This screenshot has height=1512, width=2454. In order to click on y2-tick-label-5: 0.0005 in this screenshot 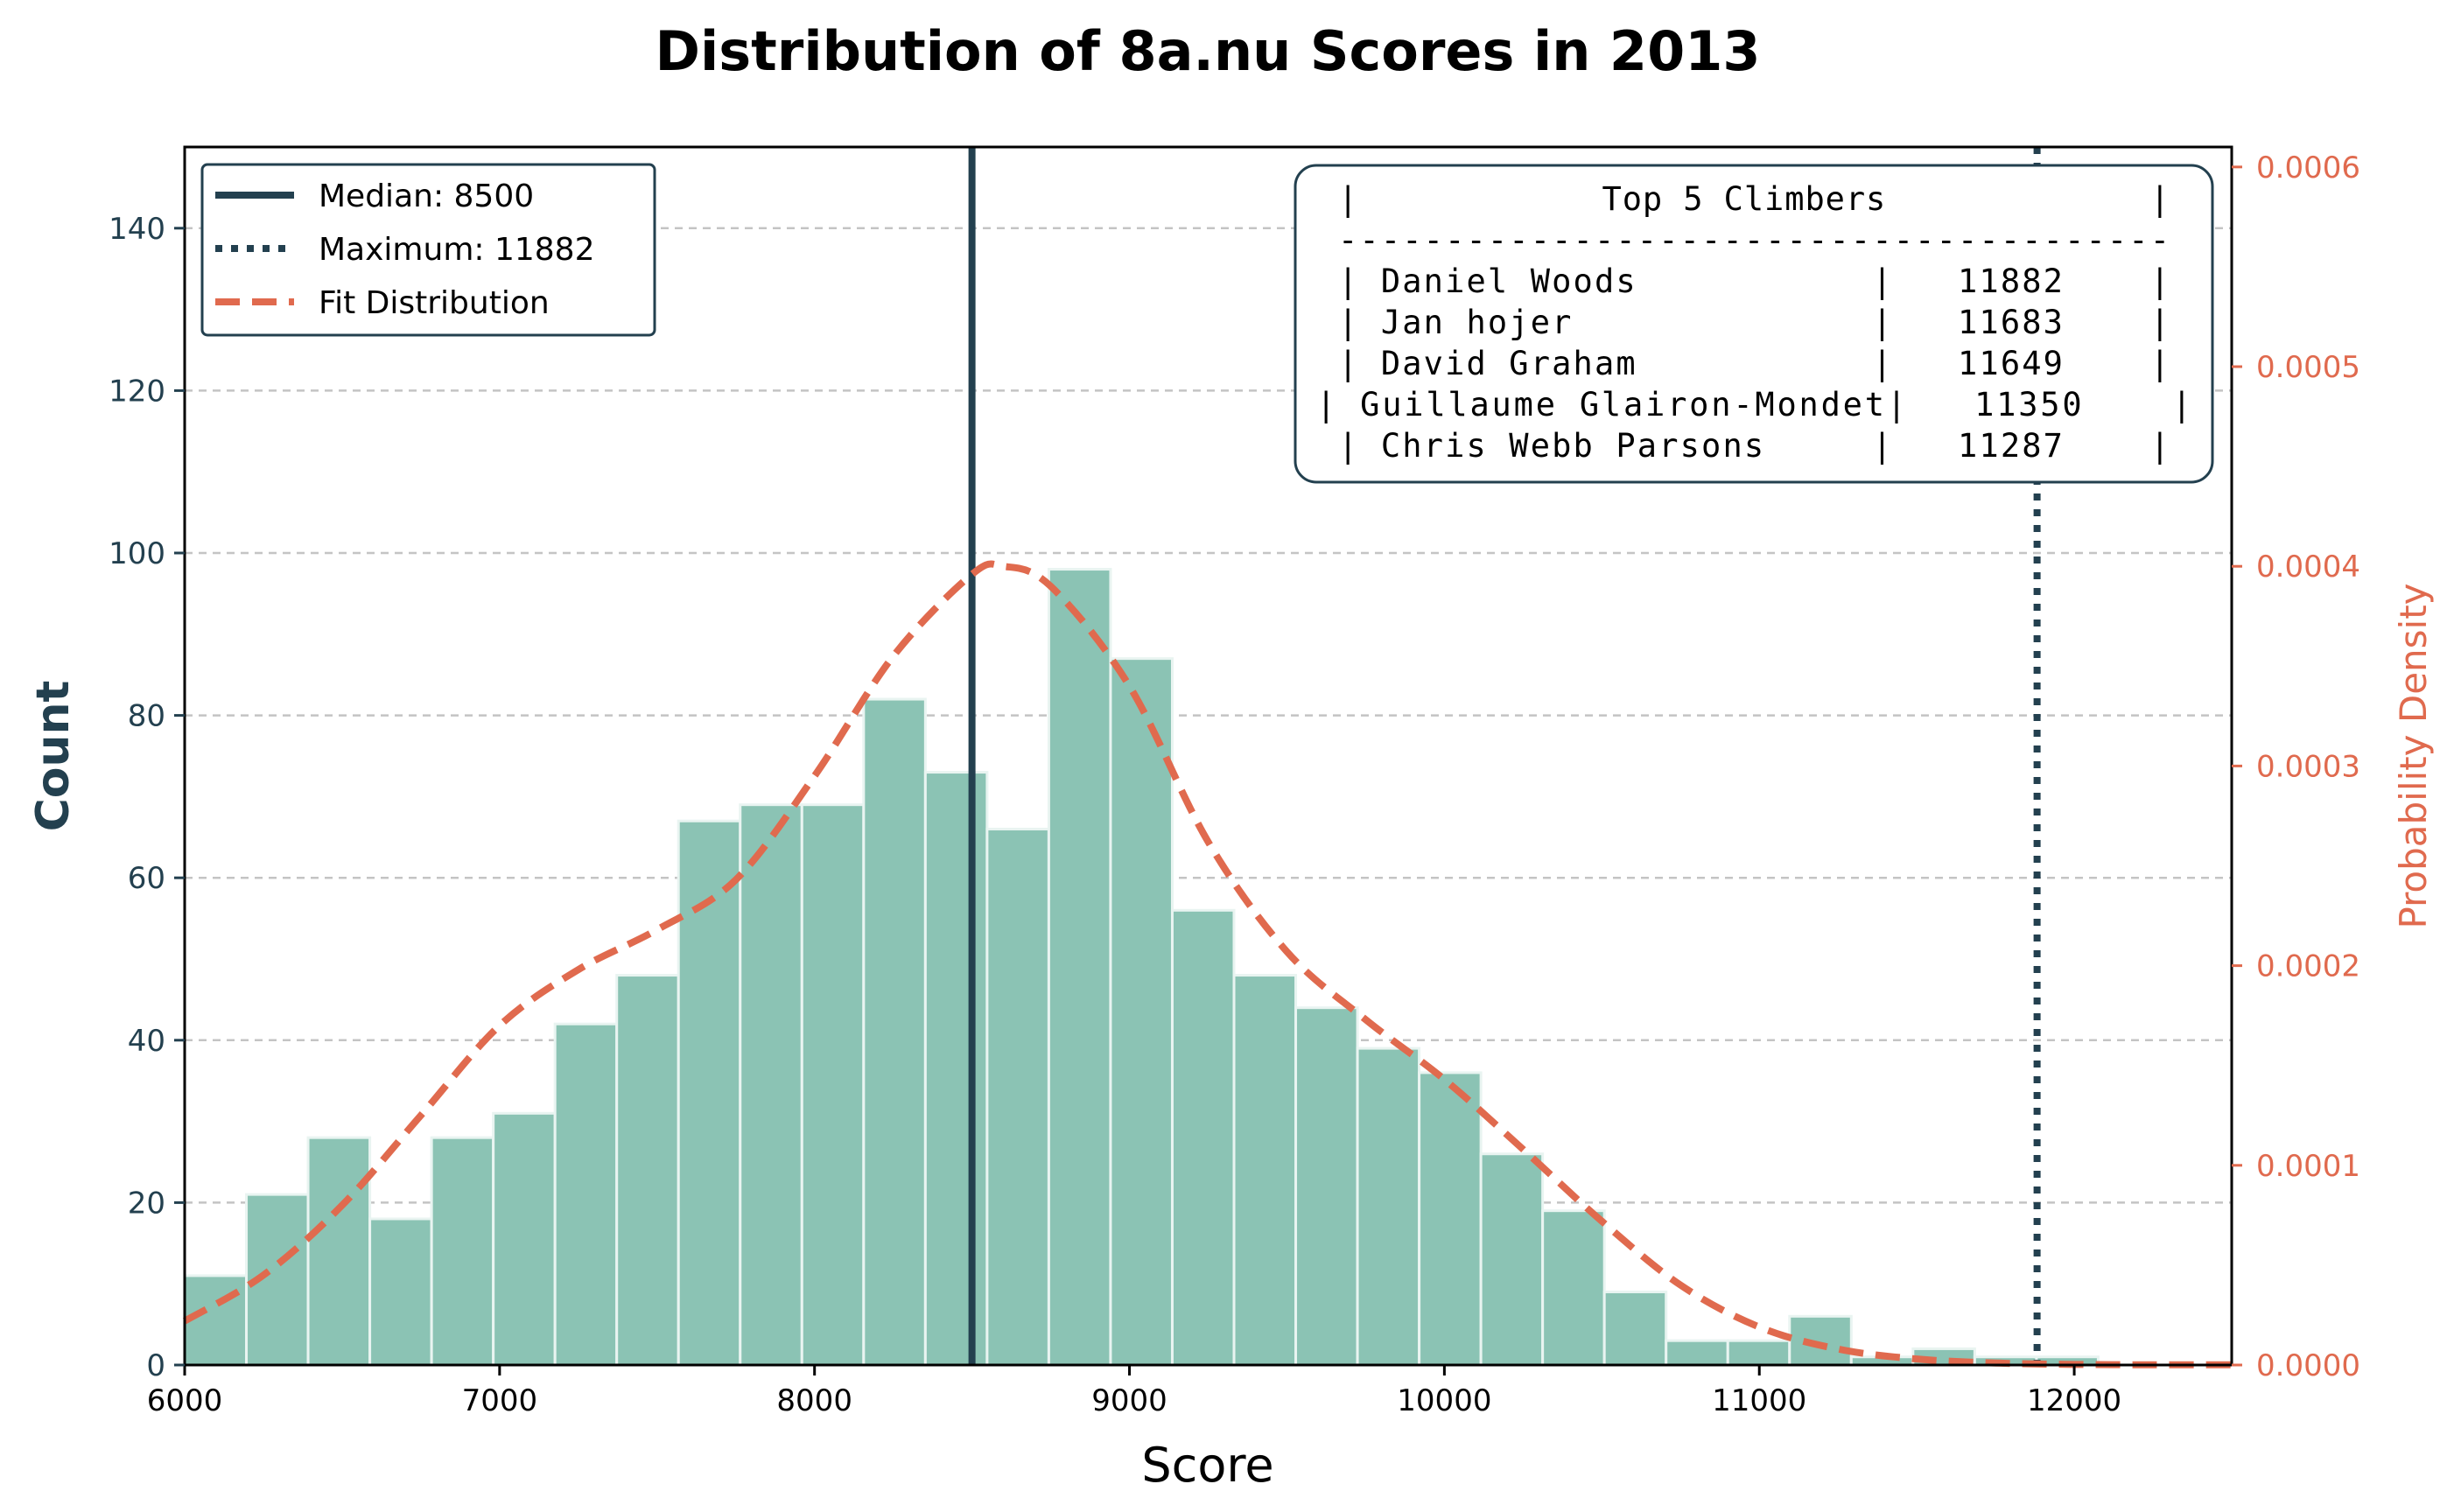, I will do `click(2308, 367)`.